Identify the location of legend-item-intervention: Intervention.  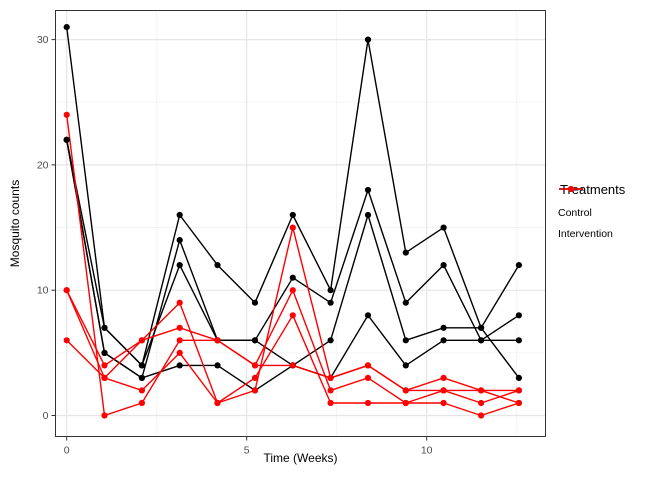
(613, 213).